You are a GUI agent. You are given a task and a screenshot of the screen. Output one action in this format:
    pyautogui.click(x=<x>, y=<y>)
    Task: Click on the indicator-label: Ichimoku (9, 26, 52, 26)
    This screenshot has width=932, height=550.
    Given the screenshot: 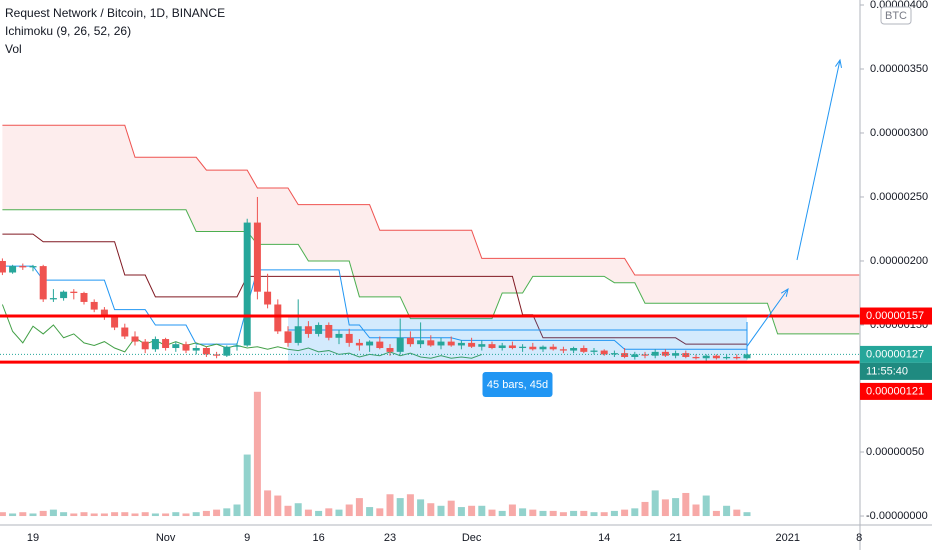 What is the action you would take?
    pyautogui.click(x=68, y=31)
    